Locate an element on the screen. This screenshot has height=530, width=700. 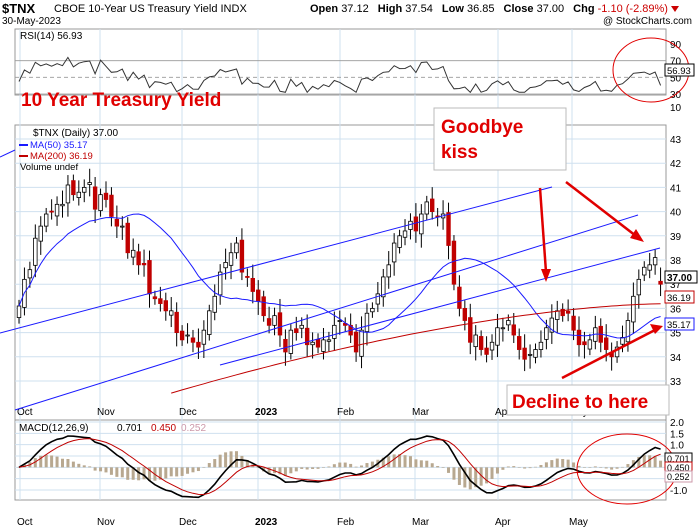
price-tick-label: 36 is located at coordinates (676, 309).